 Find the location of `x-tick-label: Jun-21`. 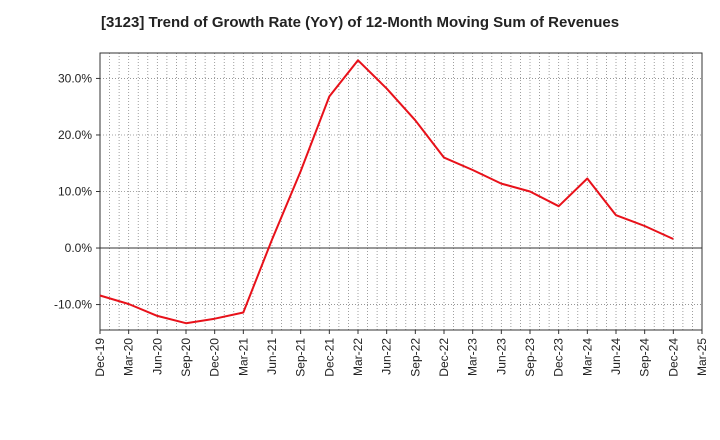

x-tick-label: Jun-21 is located at coordinates (272, 356).